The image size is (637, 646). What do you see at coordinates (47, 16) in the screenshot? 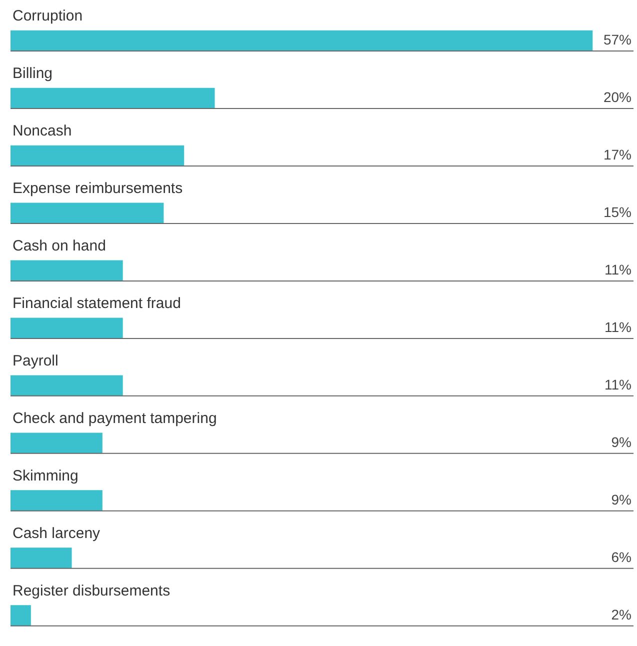
I see `y-tick-label: Corruption` at bounding box center [47, 16].